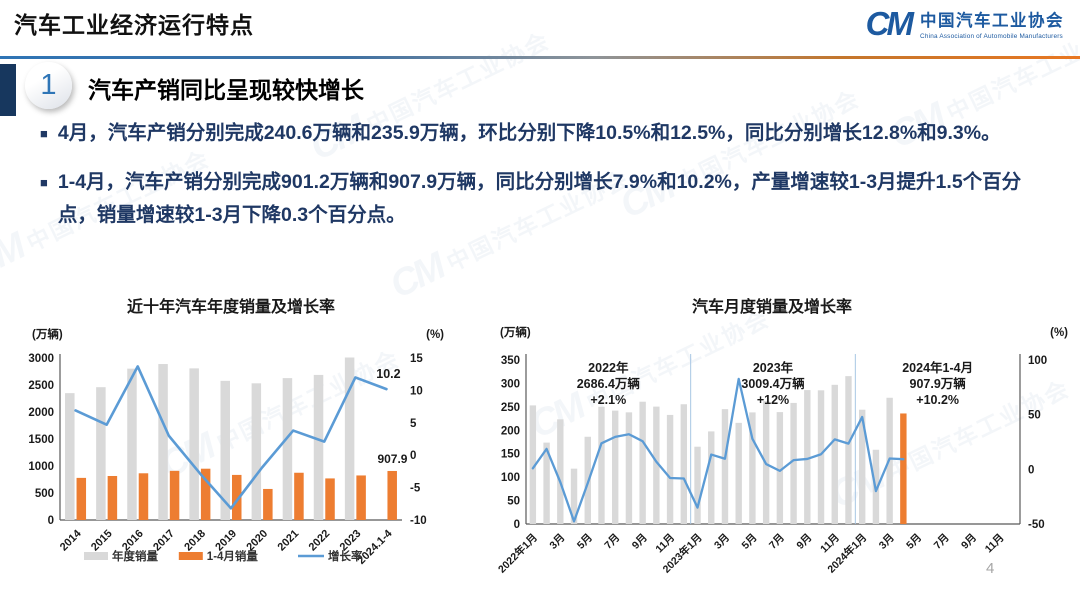 Image resolution: width=1080 pixels, height=607 pixels. Describe the element at coordinates (418, 521) in the screenshot. I see `svg-text: -10` at that location.